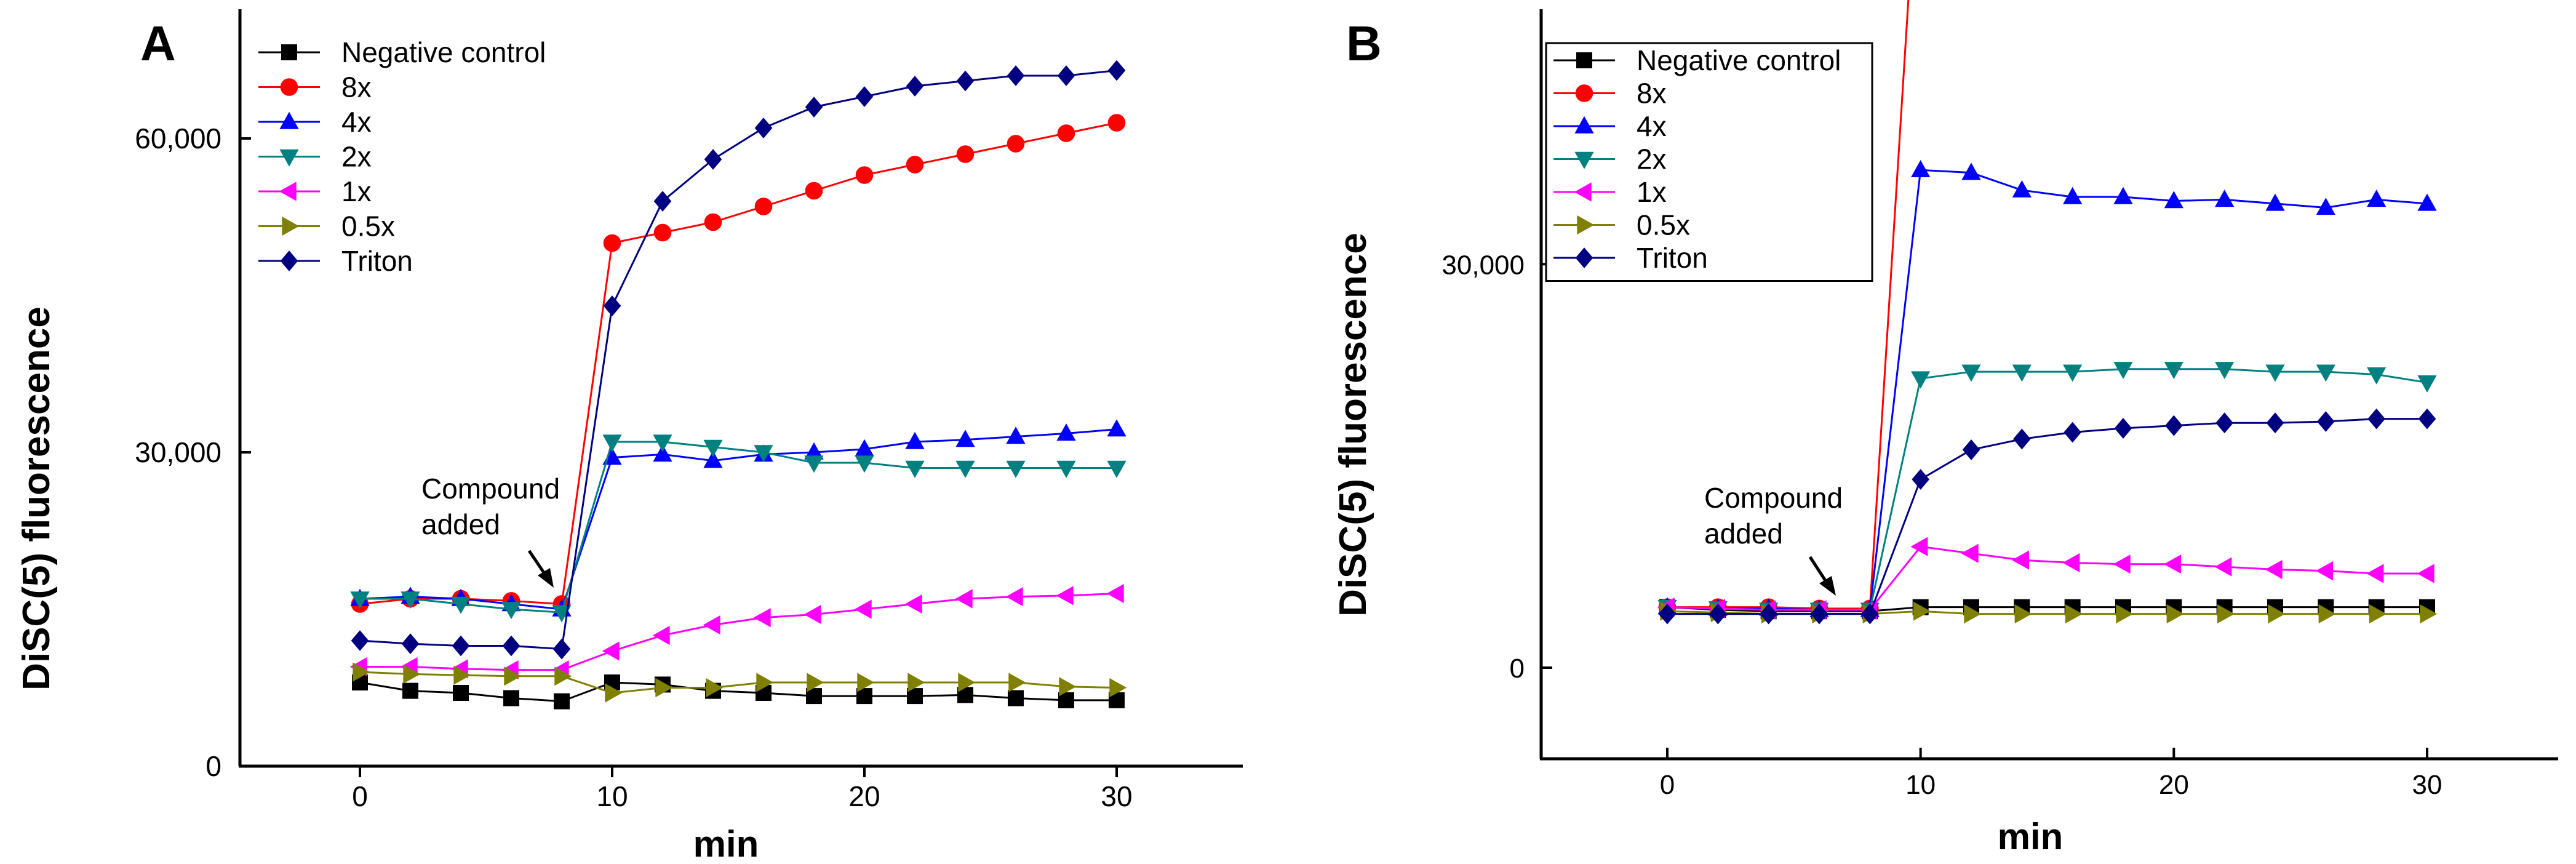 This screenshot has width=2576, height=864. What do you see at coordinates (461, 693) in the screenshot?
I see `data-point-negative-control-a` at bounding box center [461, 693].